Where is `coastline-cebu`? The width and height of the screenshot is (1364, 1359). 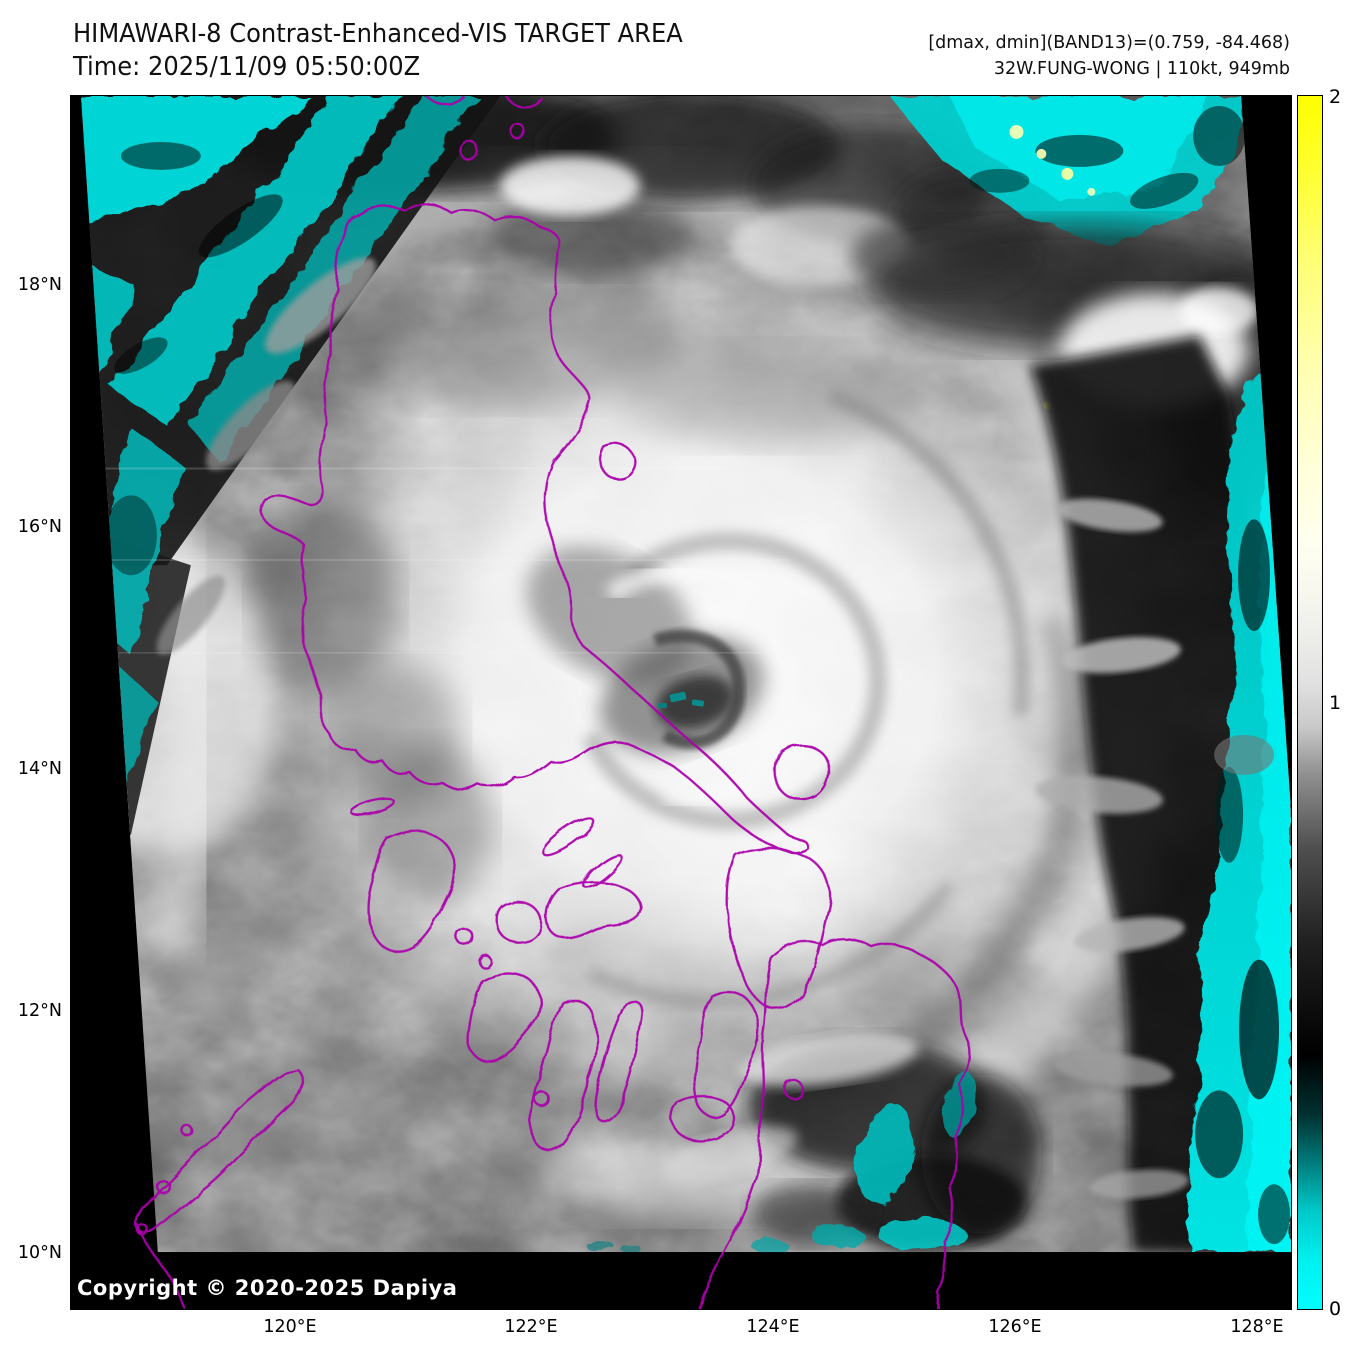
coastline-cebu is located at coordinates (618, 1061).